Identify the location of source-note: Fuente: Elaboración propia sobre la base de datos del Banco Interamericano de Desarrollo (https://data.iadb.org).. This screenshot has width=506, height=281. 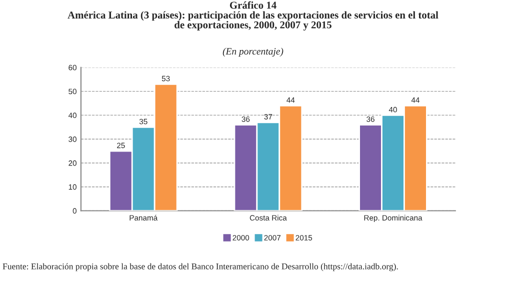
(200, 267).